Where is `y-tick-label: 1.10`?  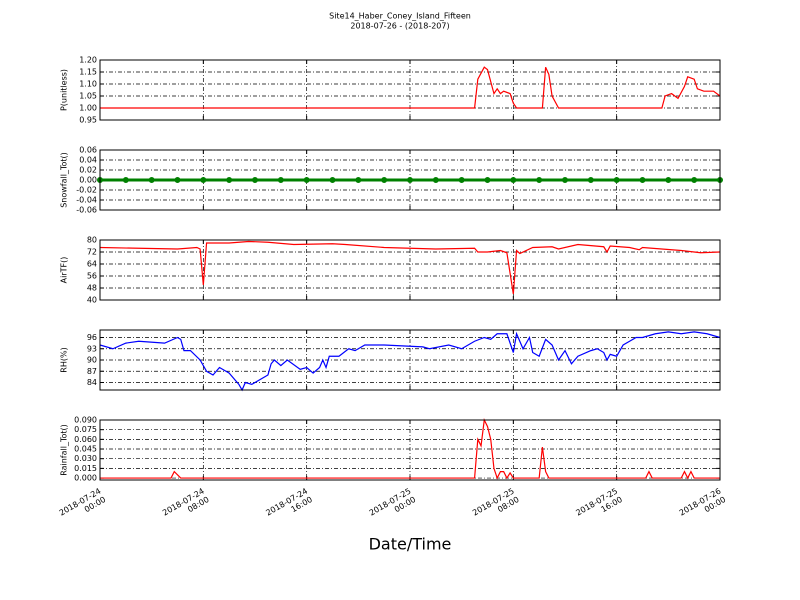 y-tick-label: 1.10 is located at coordinates (88, 84).